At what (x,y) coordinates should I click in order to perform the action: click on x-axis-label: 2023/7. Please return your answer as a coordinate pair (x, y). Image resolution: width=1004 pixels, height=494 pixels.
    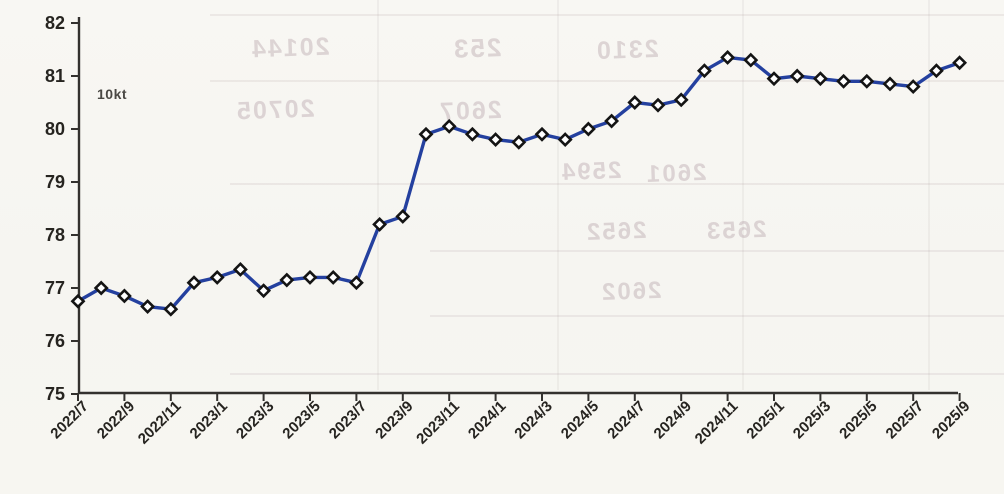
    Looking at the image, I should click on (348, 420).